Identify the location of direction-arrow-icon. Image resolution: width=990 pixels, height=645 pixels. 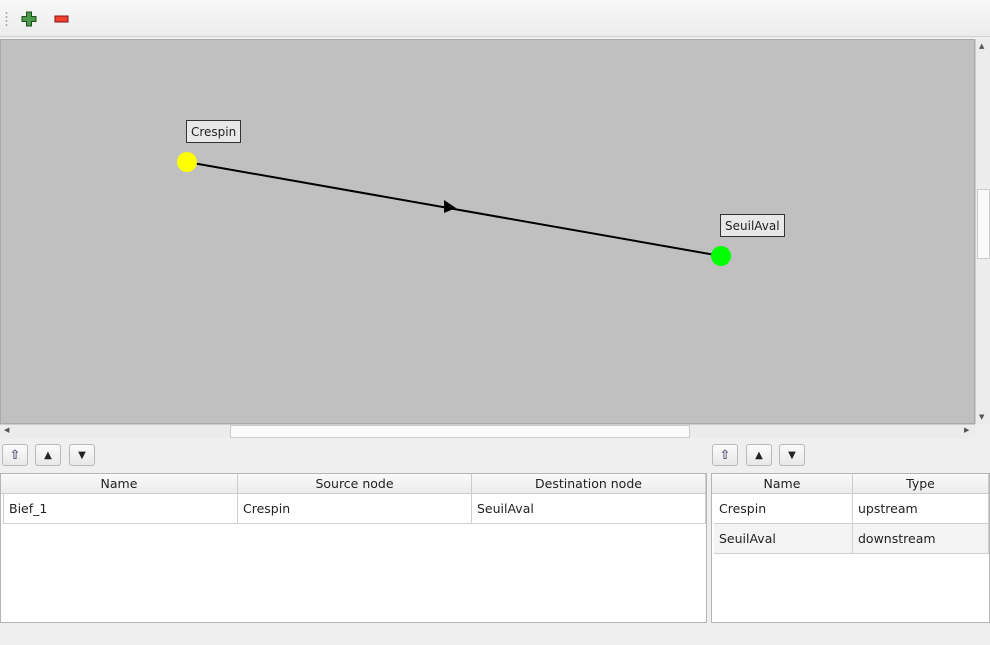
(450, 206).